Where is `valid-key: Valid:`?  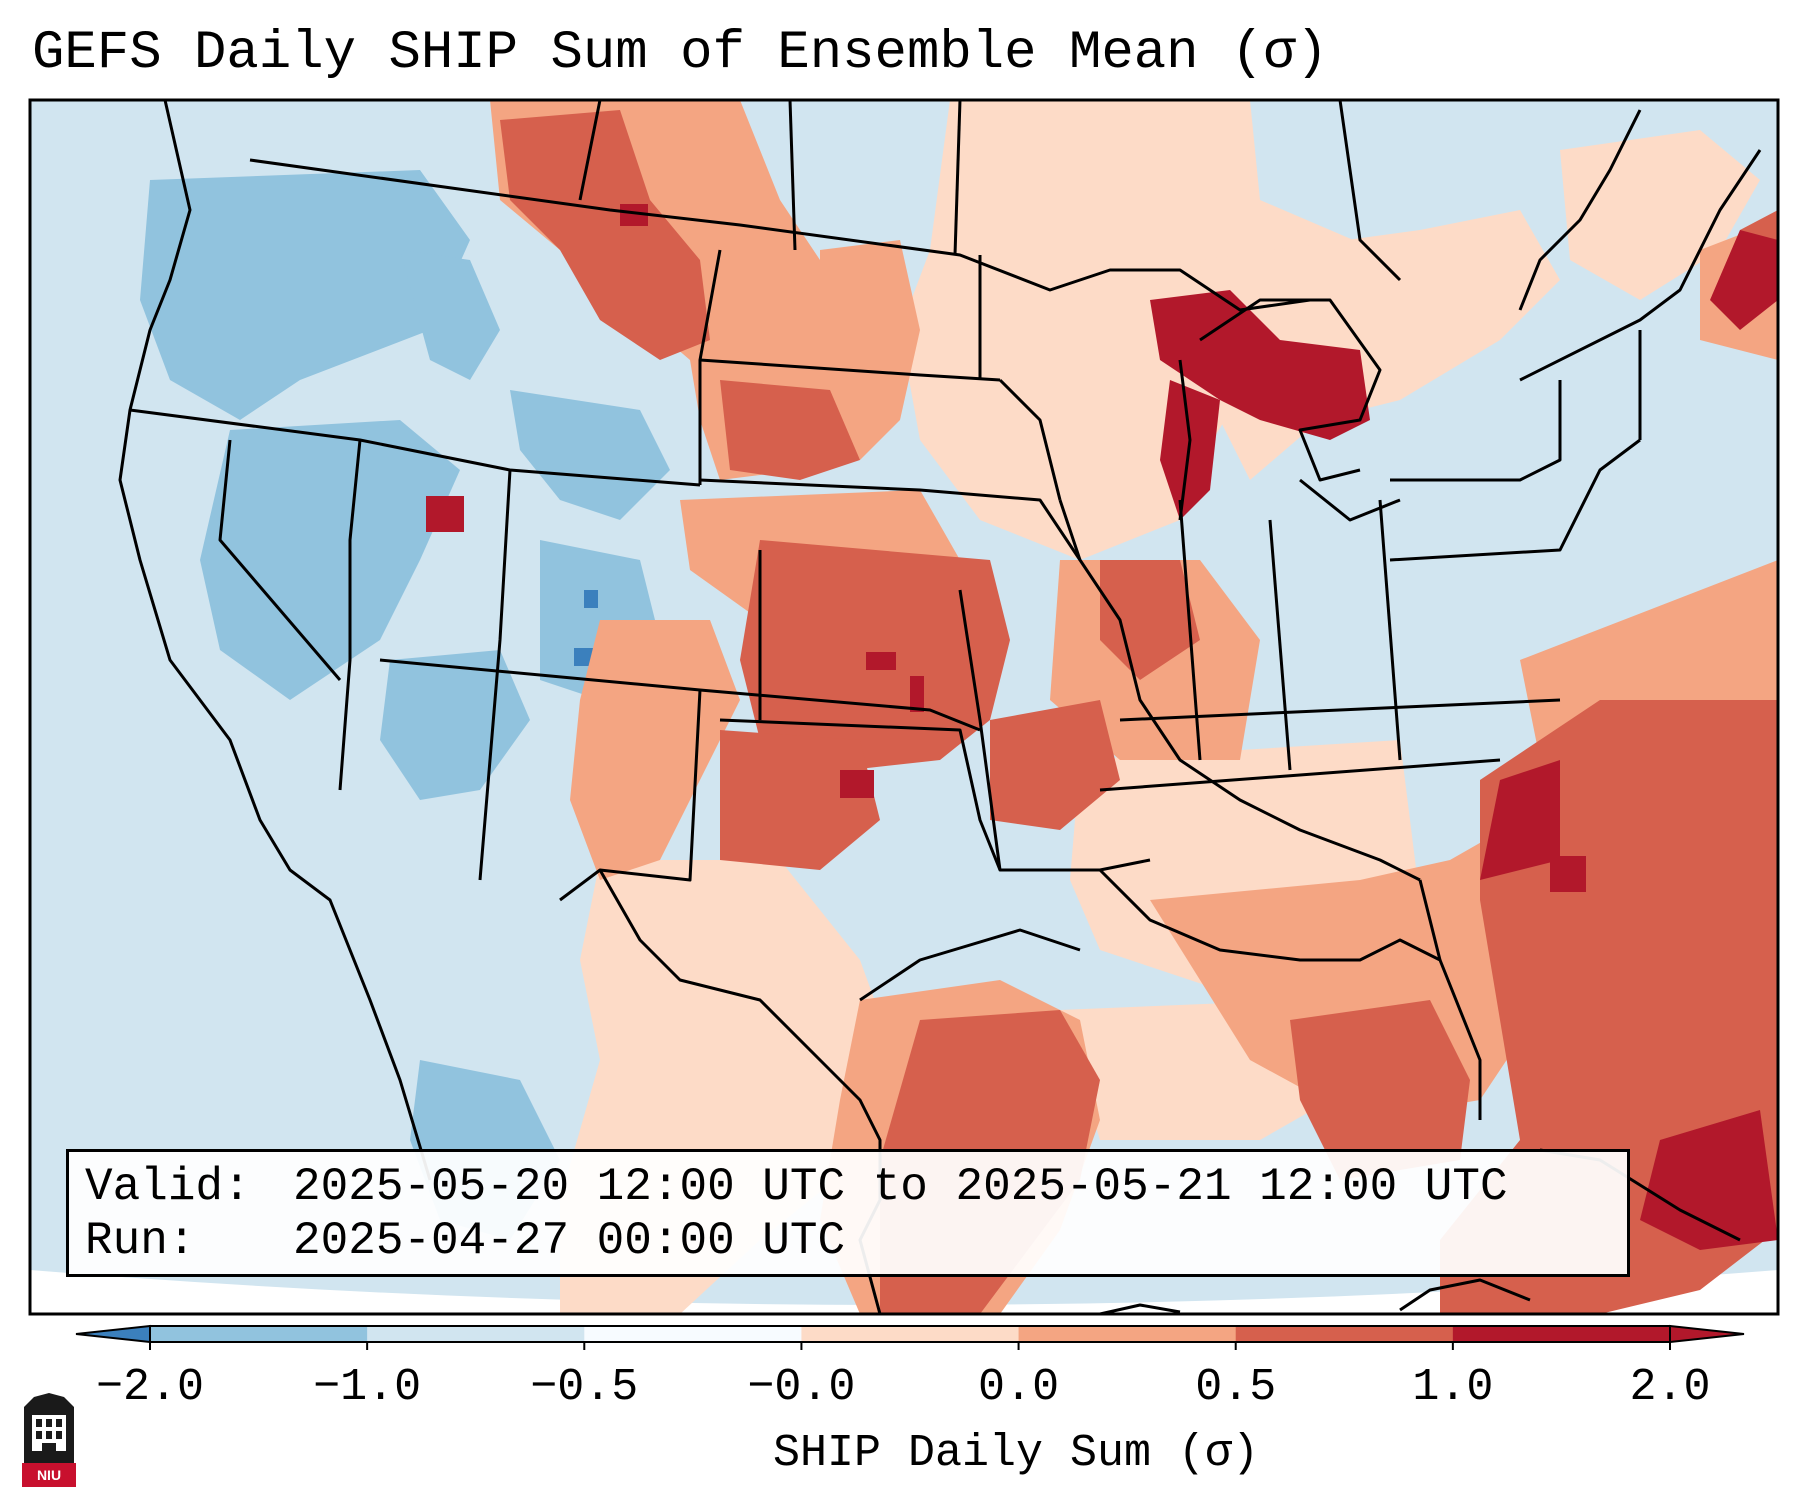 valid-key: Valid: is located at coordinates (168, 1187).